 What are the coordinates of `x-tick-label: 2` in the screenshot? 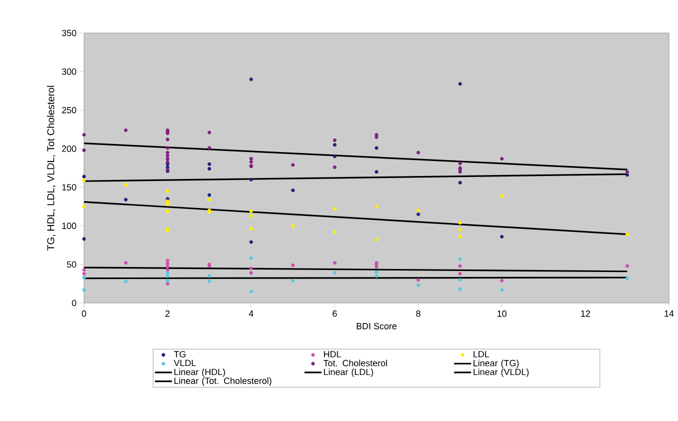 It's located at (168, 313).